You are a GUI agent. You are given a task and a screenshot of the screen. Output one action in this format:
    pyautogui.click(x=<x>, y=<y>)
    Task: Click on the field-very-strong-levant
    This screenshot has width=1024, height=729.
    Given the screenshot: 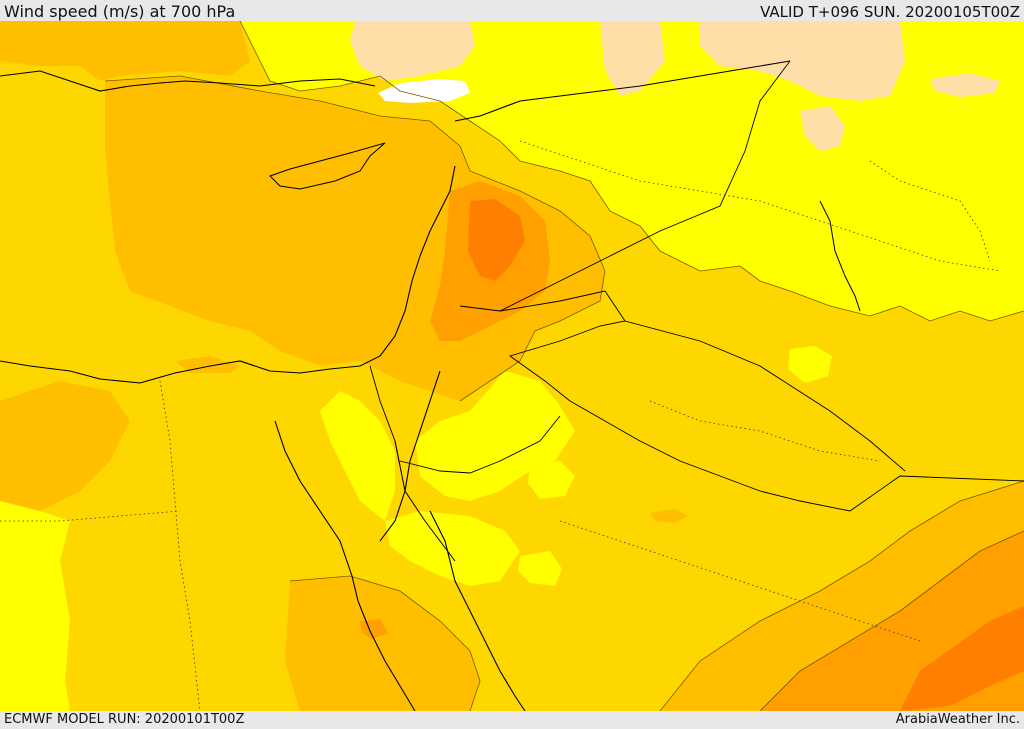 What is the action you would take?
    pyautogui.click(x=496, y=240)
    